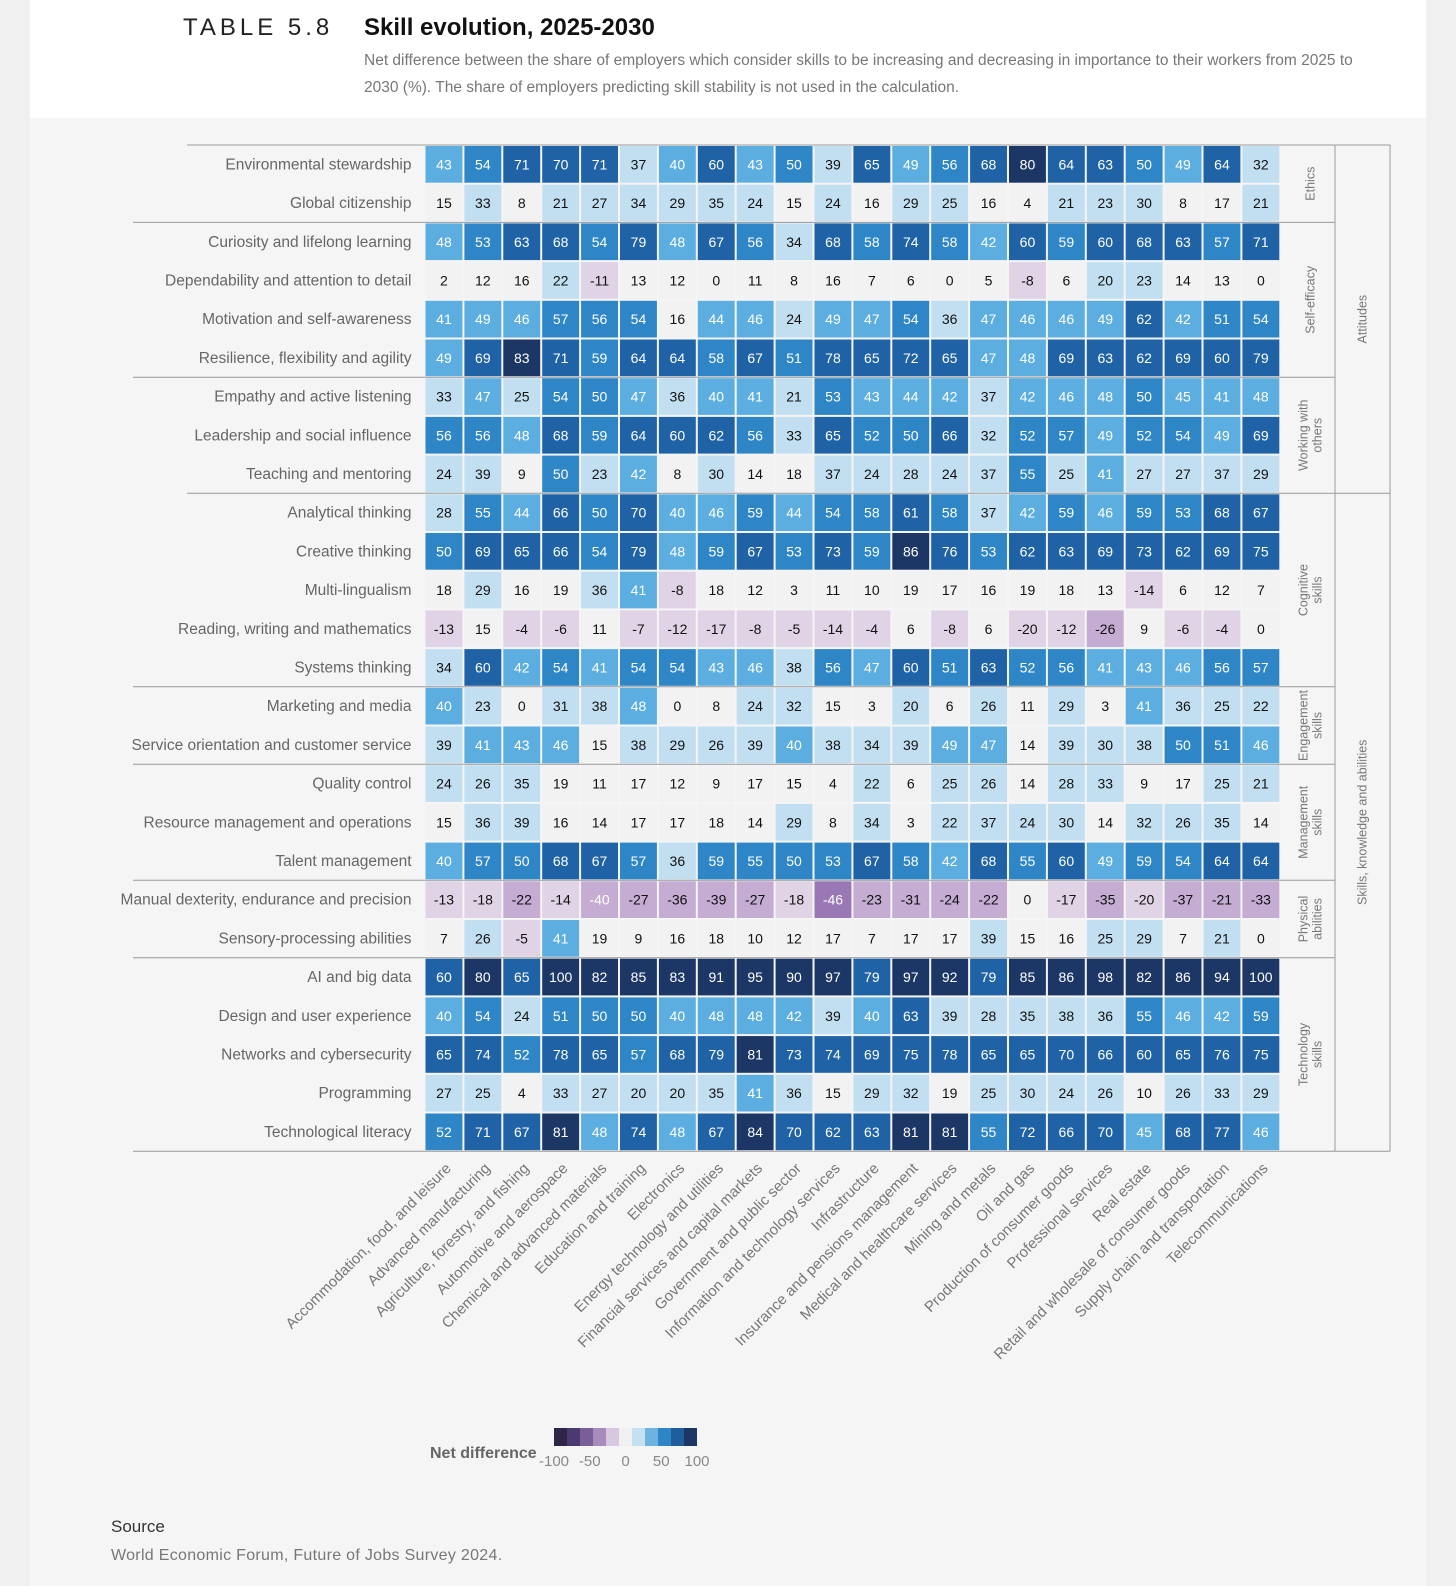 Image resolution: width=1456 pixels, height=1586 pixels. What do you see at coordinates (600, 319) in the screenshot?
I see `cell-value: 56` at bounding box center [600, 319].